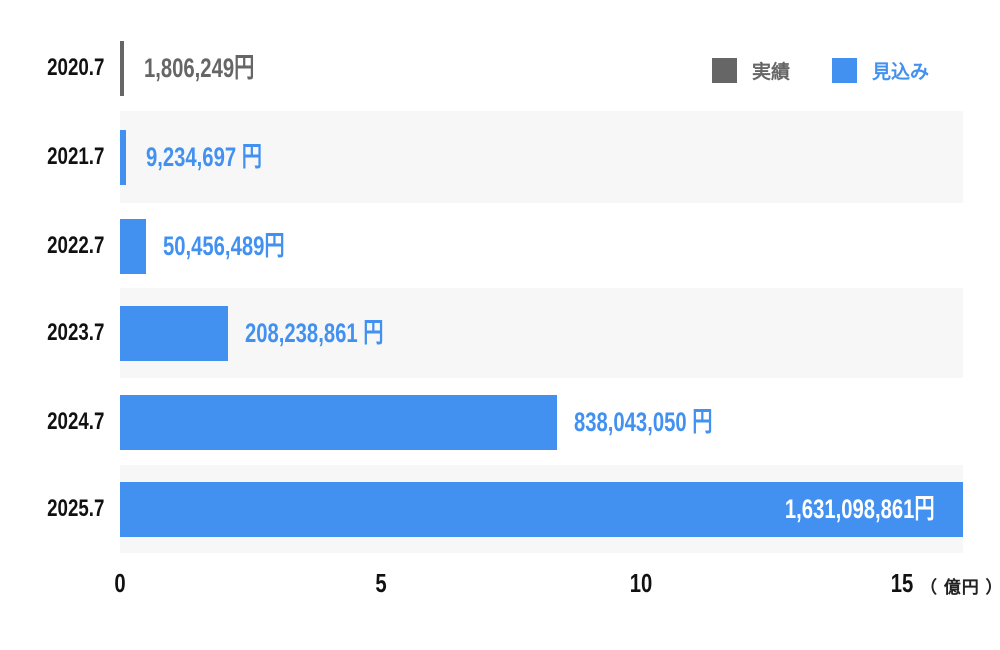 The height and width of the screenshot is (650, 1000). Describe the element at coordinates (901, 72) in the screenshot. I see `legend-label-forecast: 見込み` at that location.